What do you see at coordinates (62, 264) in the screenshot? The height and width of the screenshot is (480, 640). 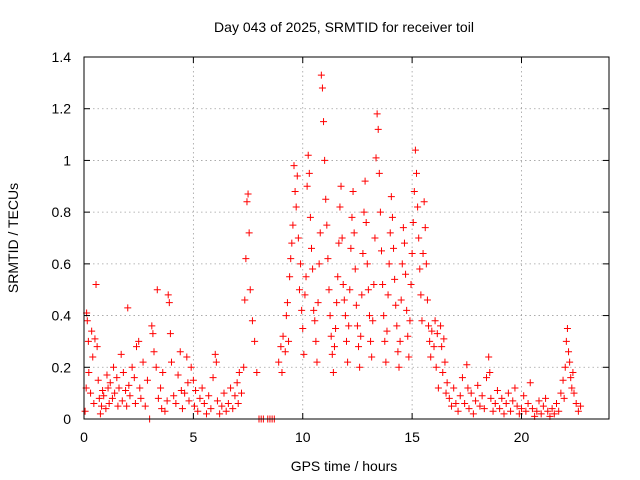 I see `y-tick-label: 0.6` at bounding box center [62, 264].